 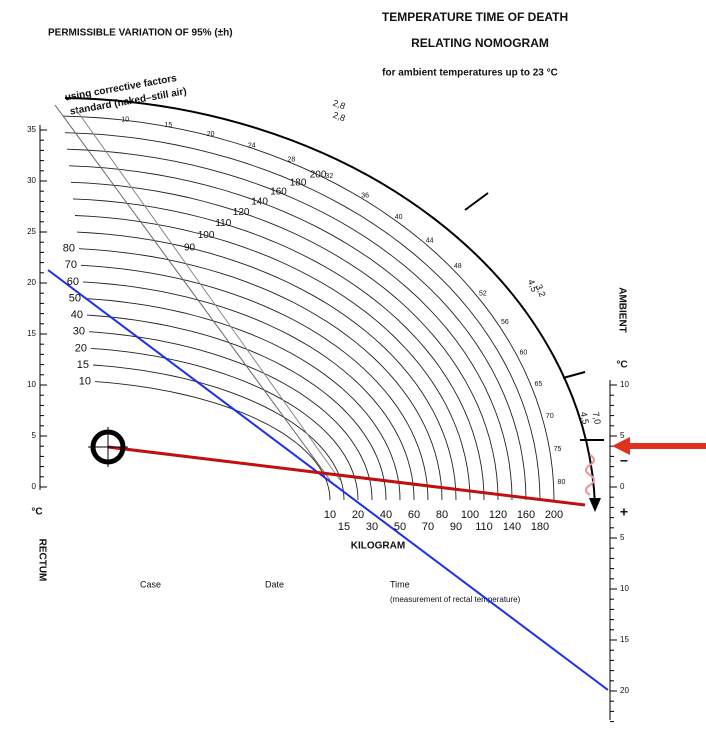 I want to click on weight-arc-label: 110, so click(x=223, y=223).